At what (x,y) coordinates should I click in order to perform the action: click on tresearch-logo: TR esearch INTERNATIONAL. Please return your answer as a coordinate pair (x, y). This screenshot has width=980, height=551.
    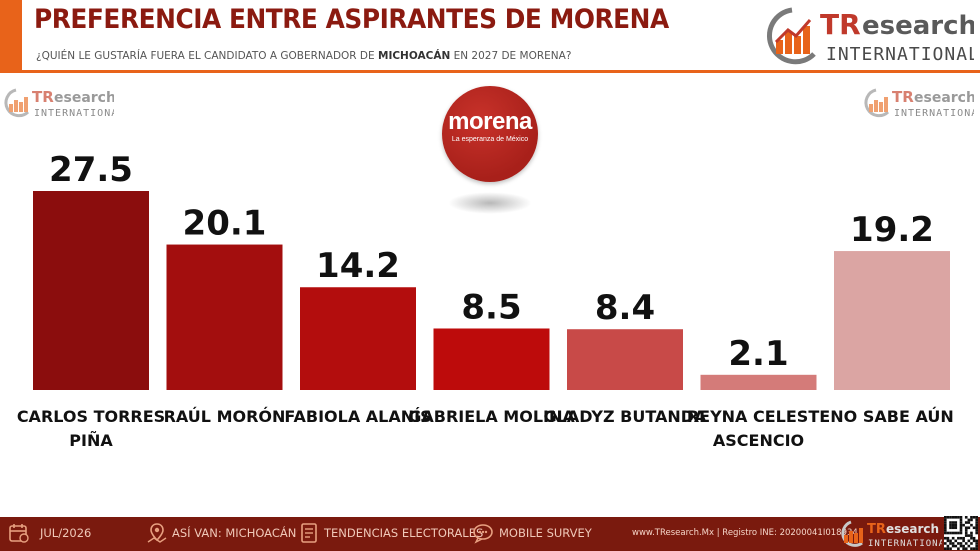
    Looking at the image, I should click on (870, 36).